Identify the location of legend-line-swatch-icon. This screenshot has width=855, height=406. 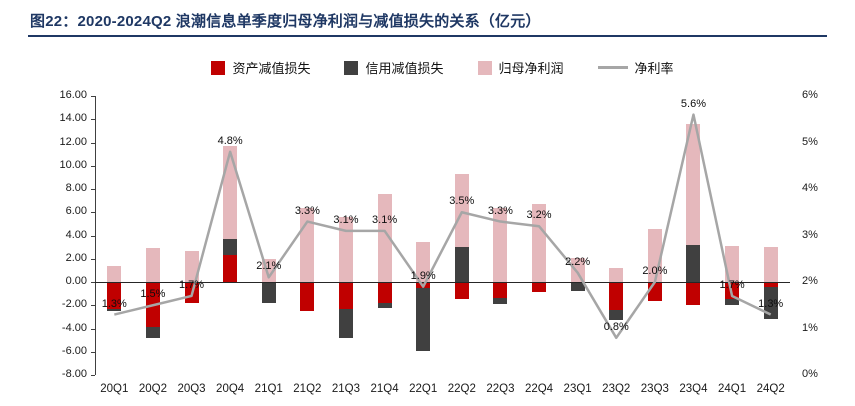
(612, 67).